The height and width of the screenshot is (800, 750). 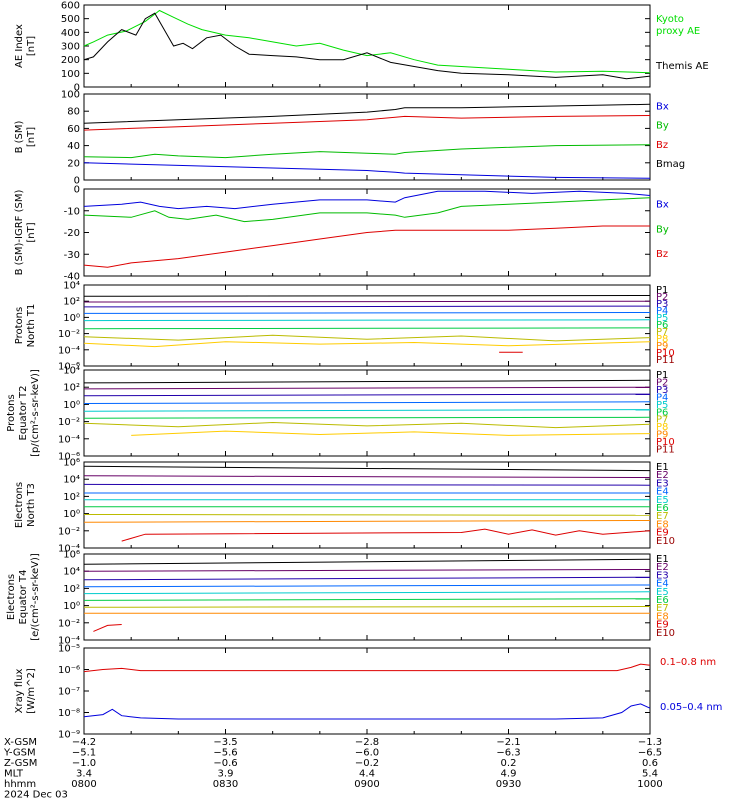 What do you see at coordinates (508, 742) in the screenshot?
I see `x-tick-label: −2.1` at bounding box center [508, 742].